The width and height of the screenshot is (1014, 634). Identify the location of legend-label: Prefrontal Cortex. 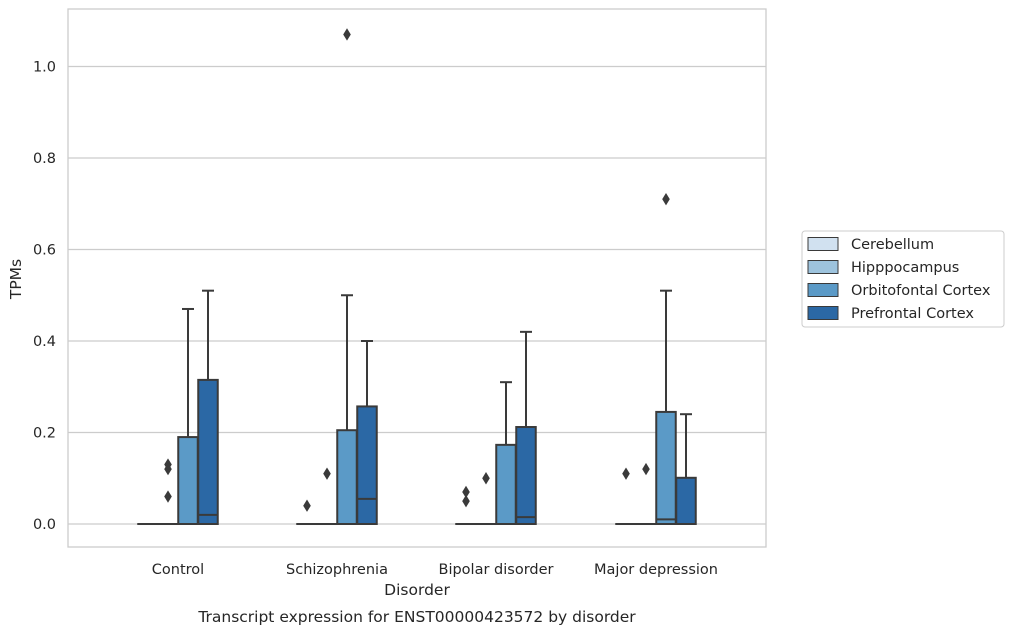
(912, 314).